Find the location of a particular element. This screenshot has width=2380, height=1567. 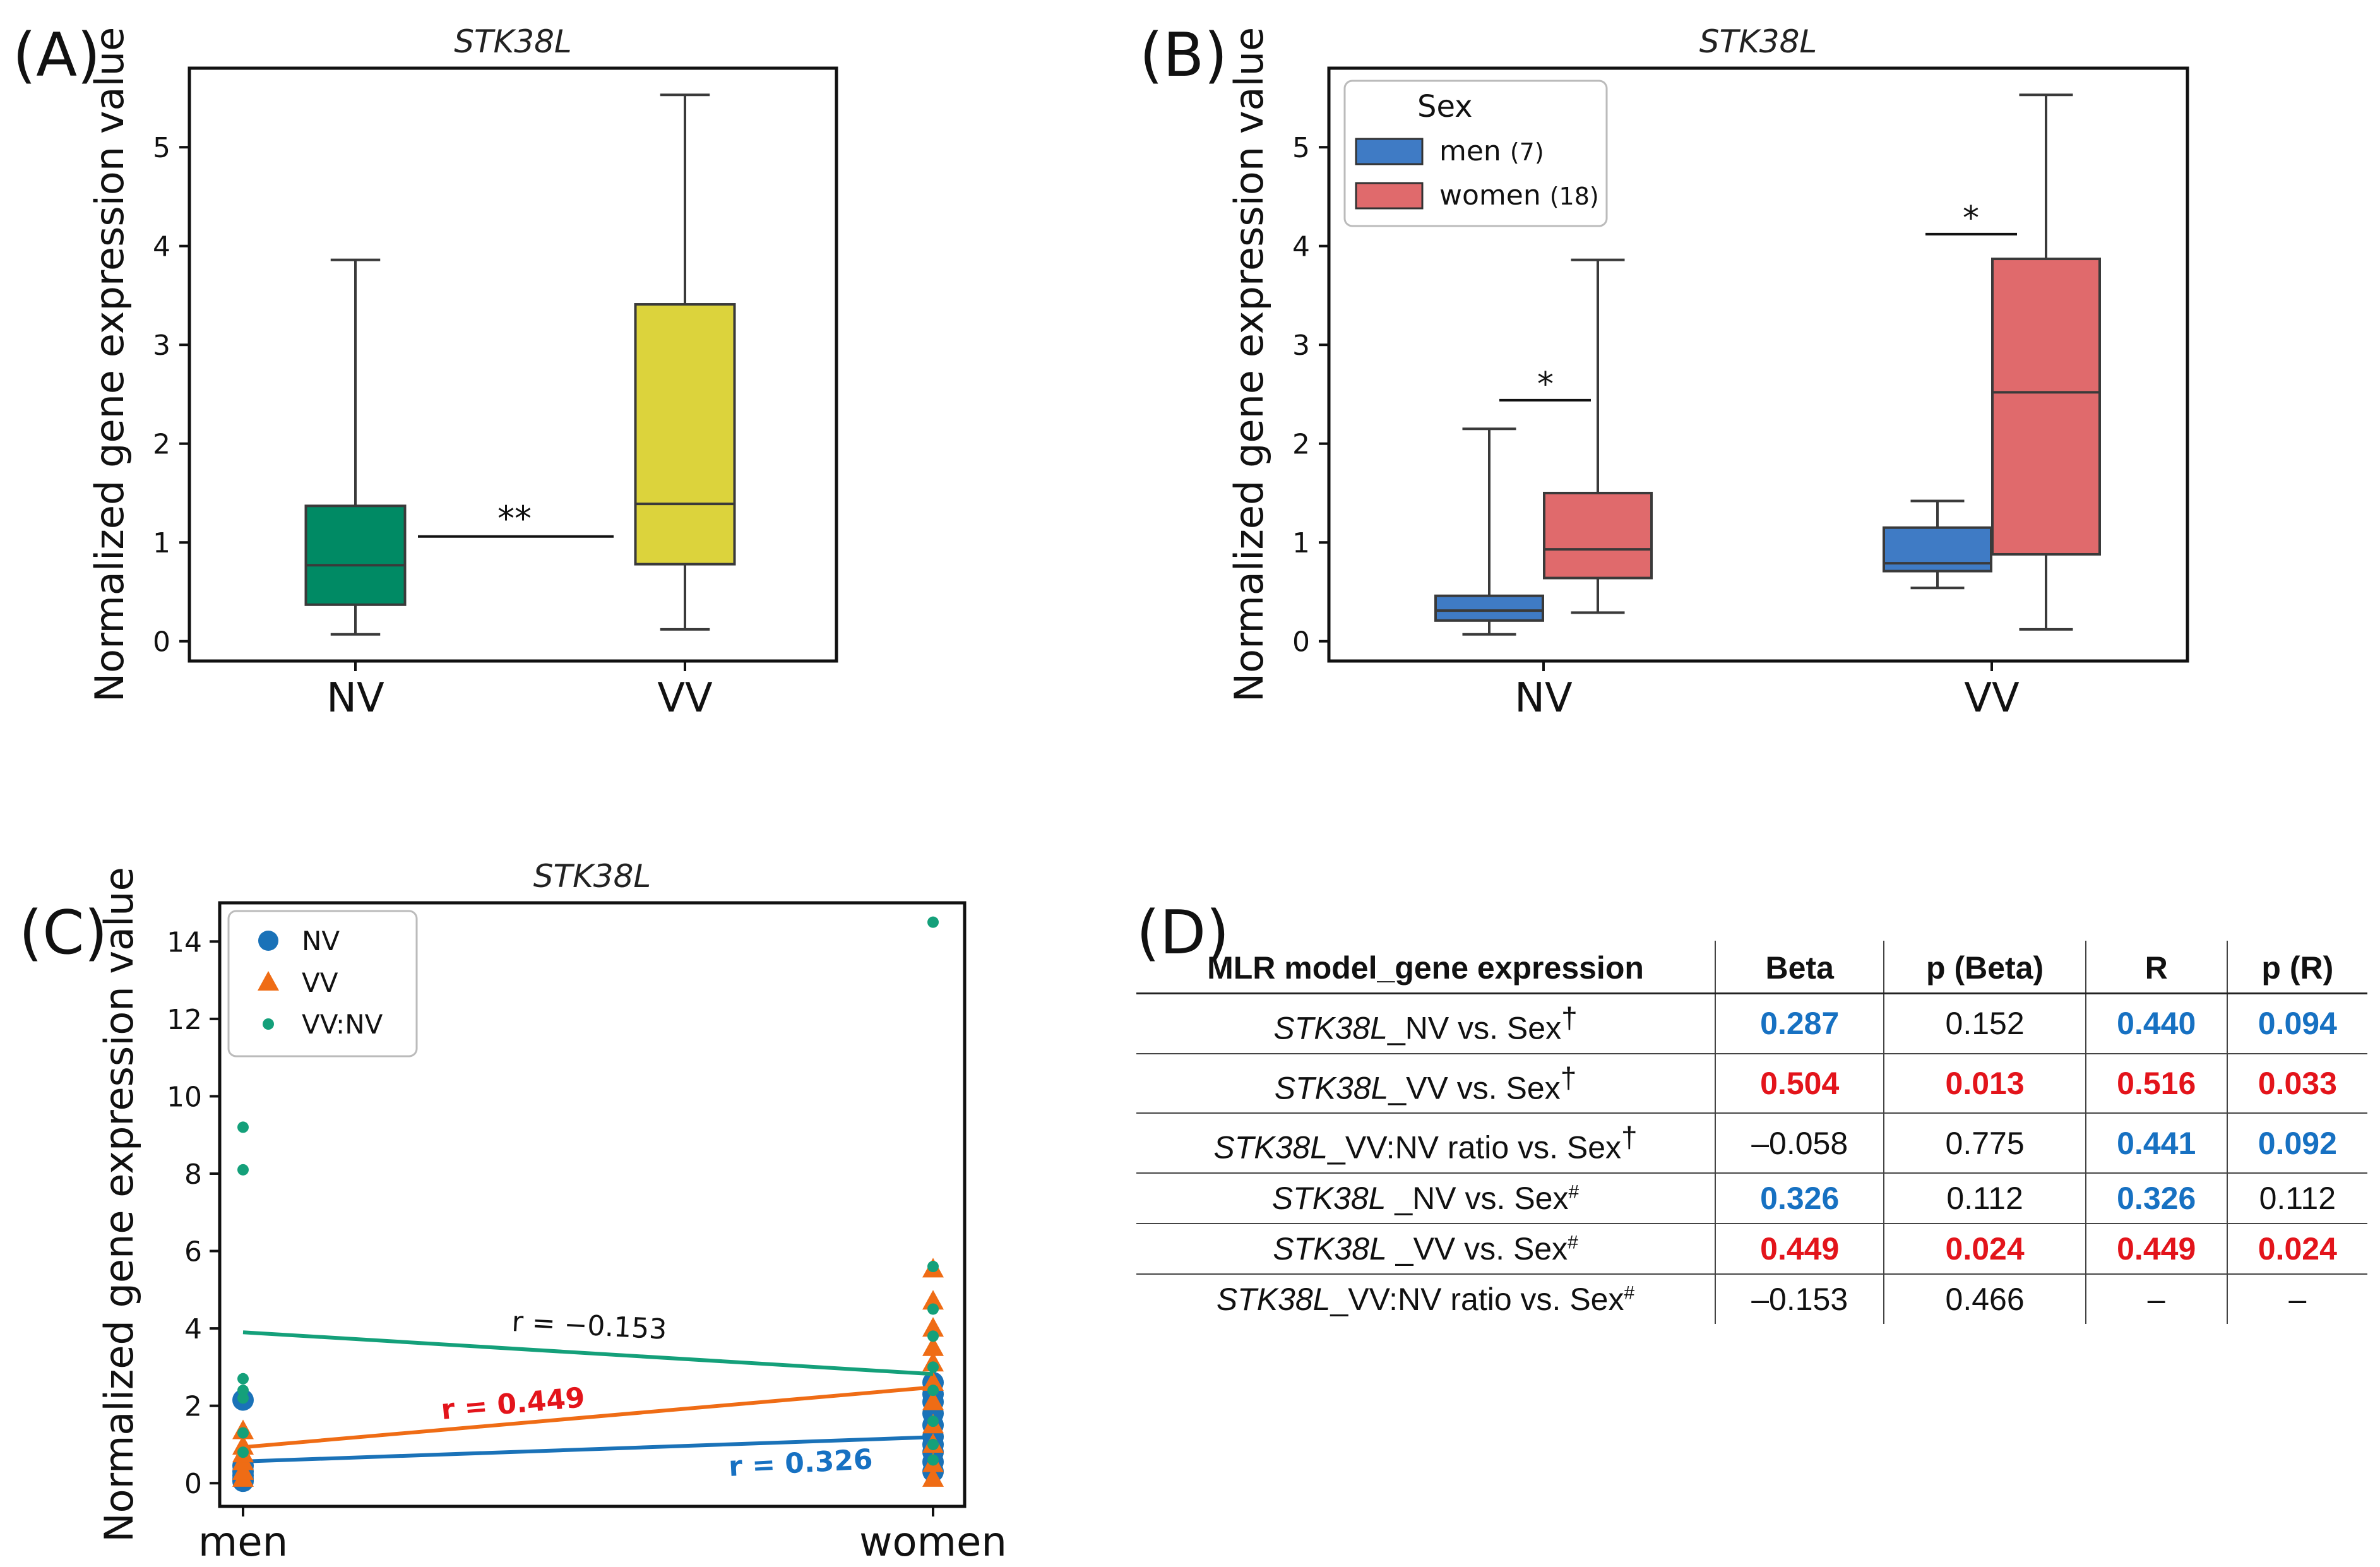

panel-c-legend-label: NV is located at coordinates (321, 941).